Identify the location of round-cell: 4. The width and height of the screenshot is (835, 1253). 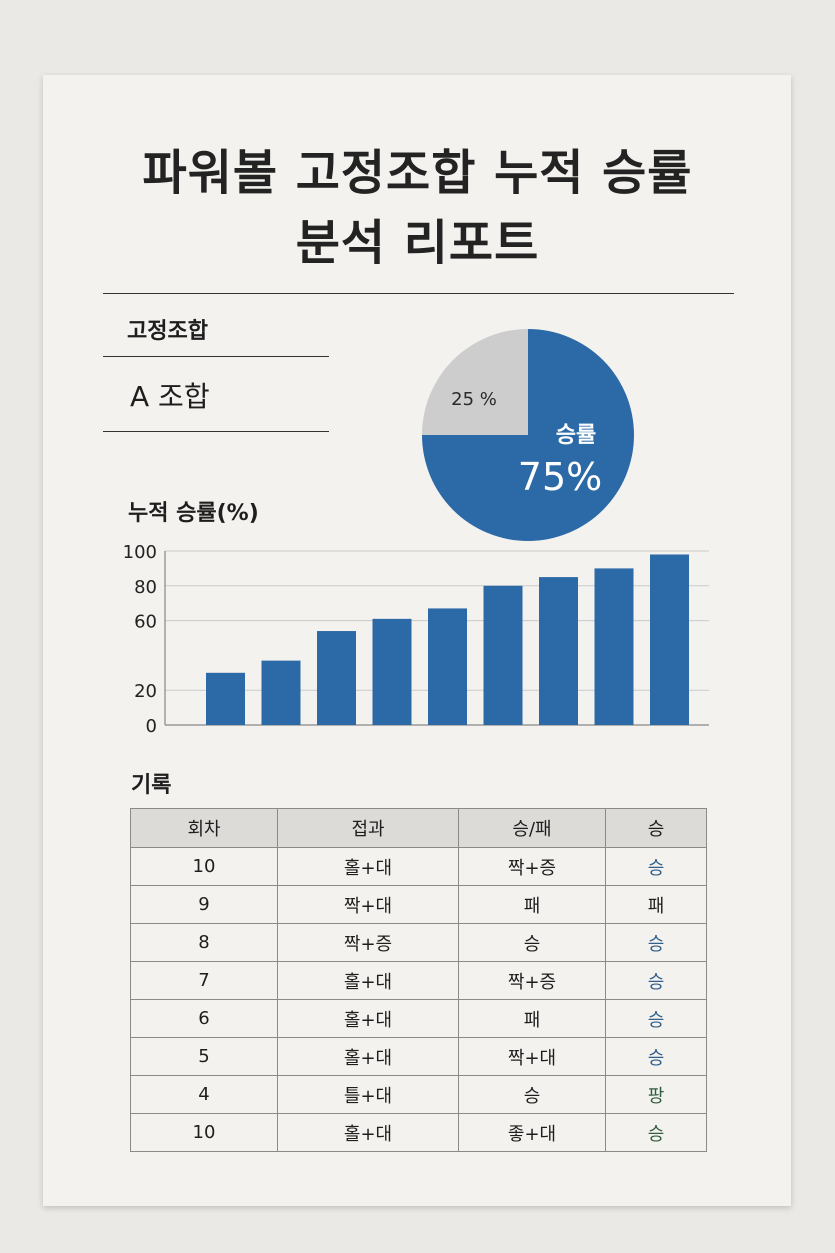
(204, 1094).